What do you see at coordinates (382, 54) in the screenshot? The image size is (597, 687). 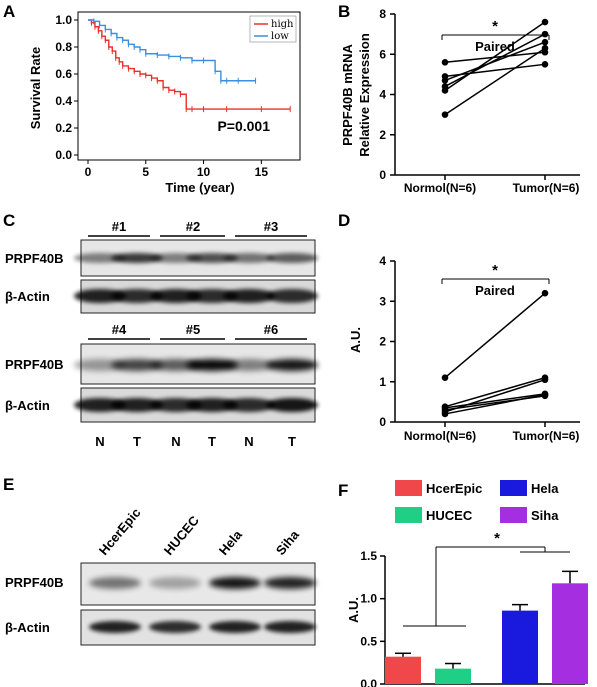 I see `mrna-y-tick-label: 6` at bounding box center [382, 54].